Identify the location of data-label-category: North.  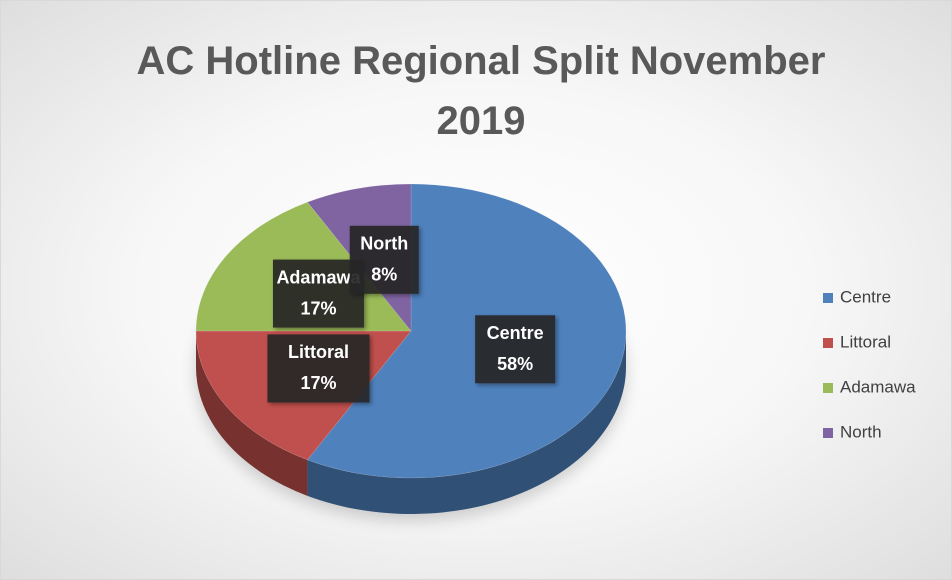
(384, 244).